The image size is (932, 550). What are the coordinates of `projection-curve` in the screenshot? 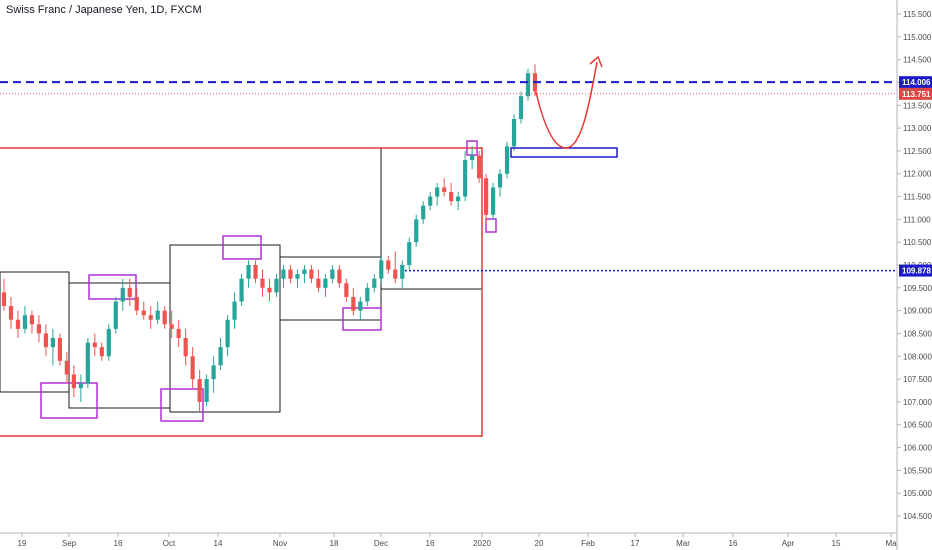 It's located at (566, 105).